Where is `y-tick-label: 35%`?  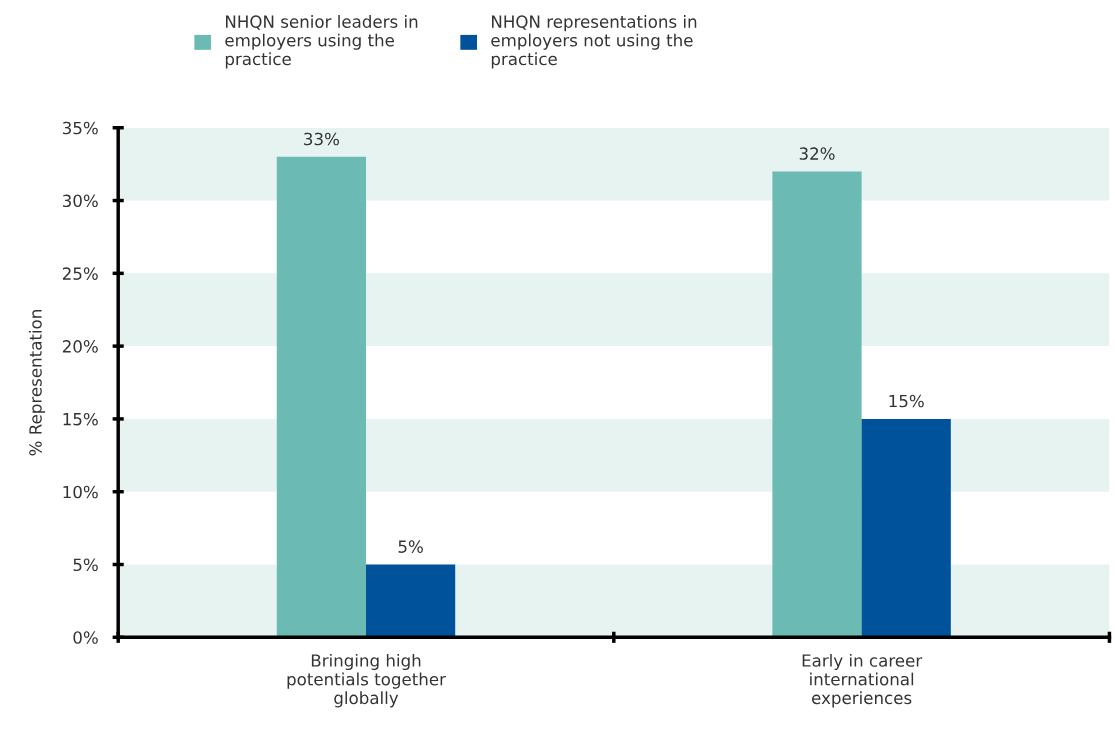
y-tick-label: 35% is located at coordinates (80, 128).